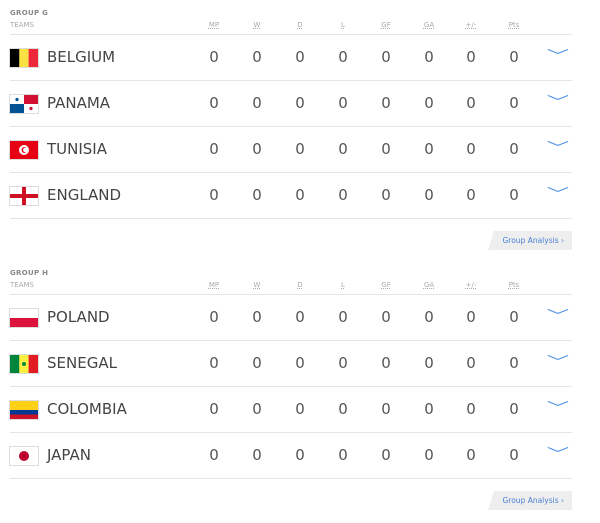 This screenshot has width=600, height=523. I want to click on table-row: BELGIUM 0 0 0 0 0 0 0 0 ﹀, so click(291, 58).